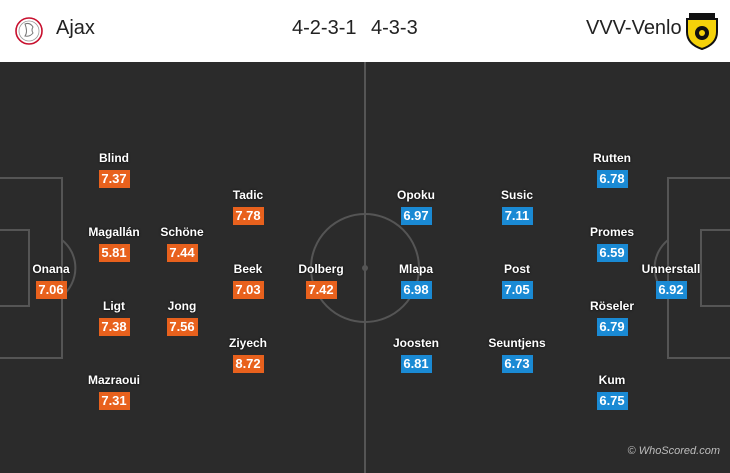  What do you see at coordinates (321, 290) in the screenshot?
I see `player-rating: 7.42` at bounding box center [321, 290].